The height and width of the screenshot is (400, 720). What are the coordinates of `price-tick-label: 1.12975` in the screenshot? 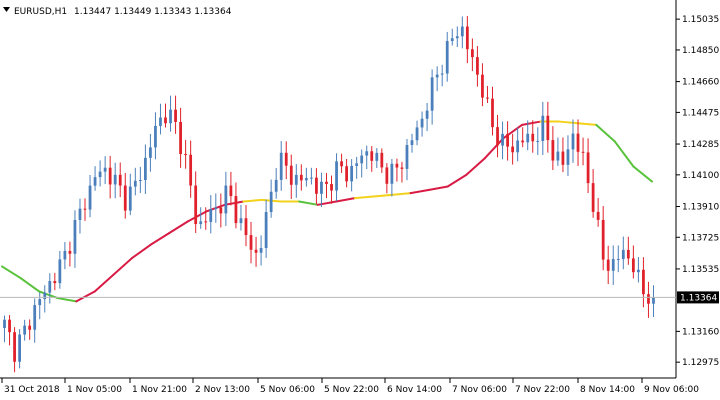 It's located at (700, 363).